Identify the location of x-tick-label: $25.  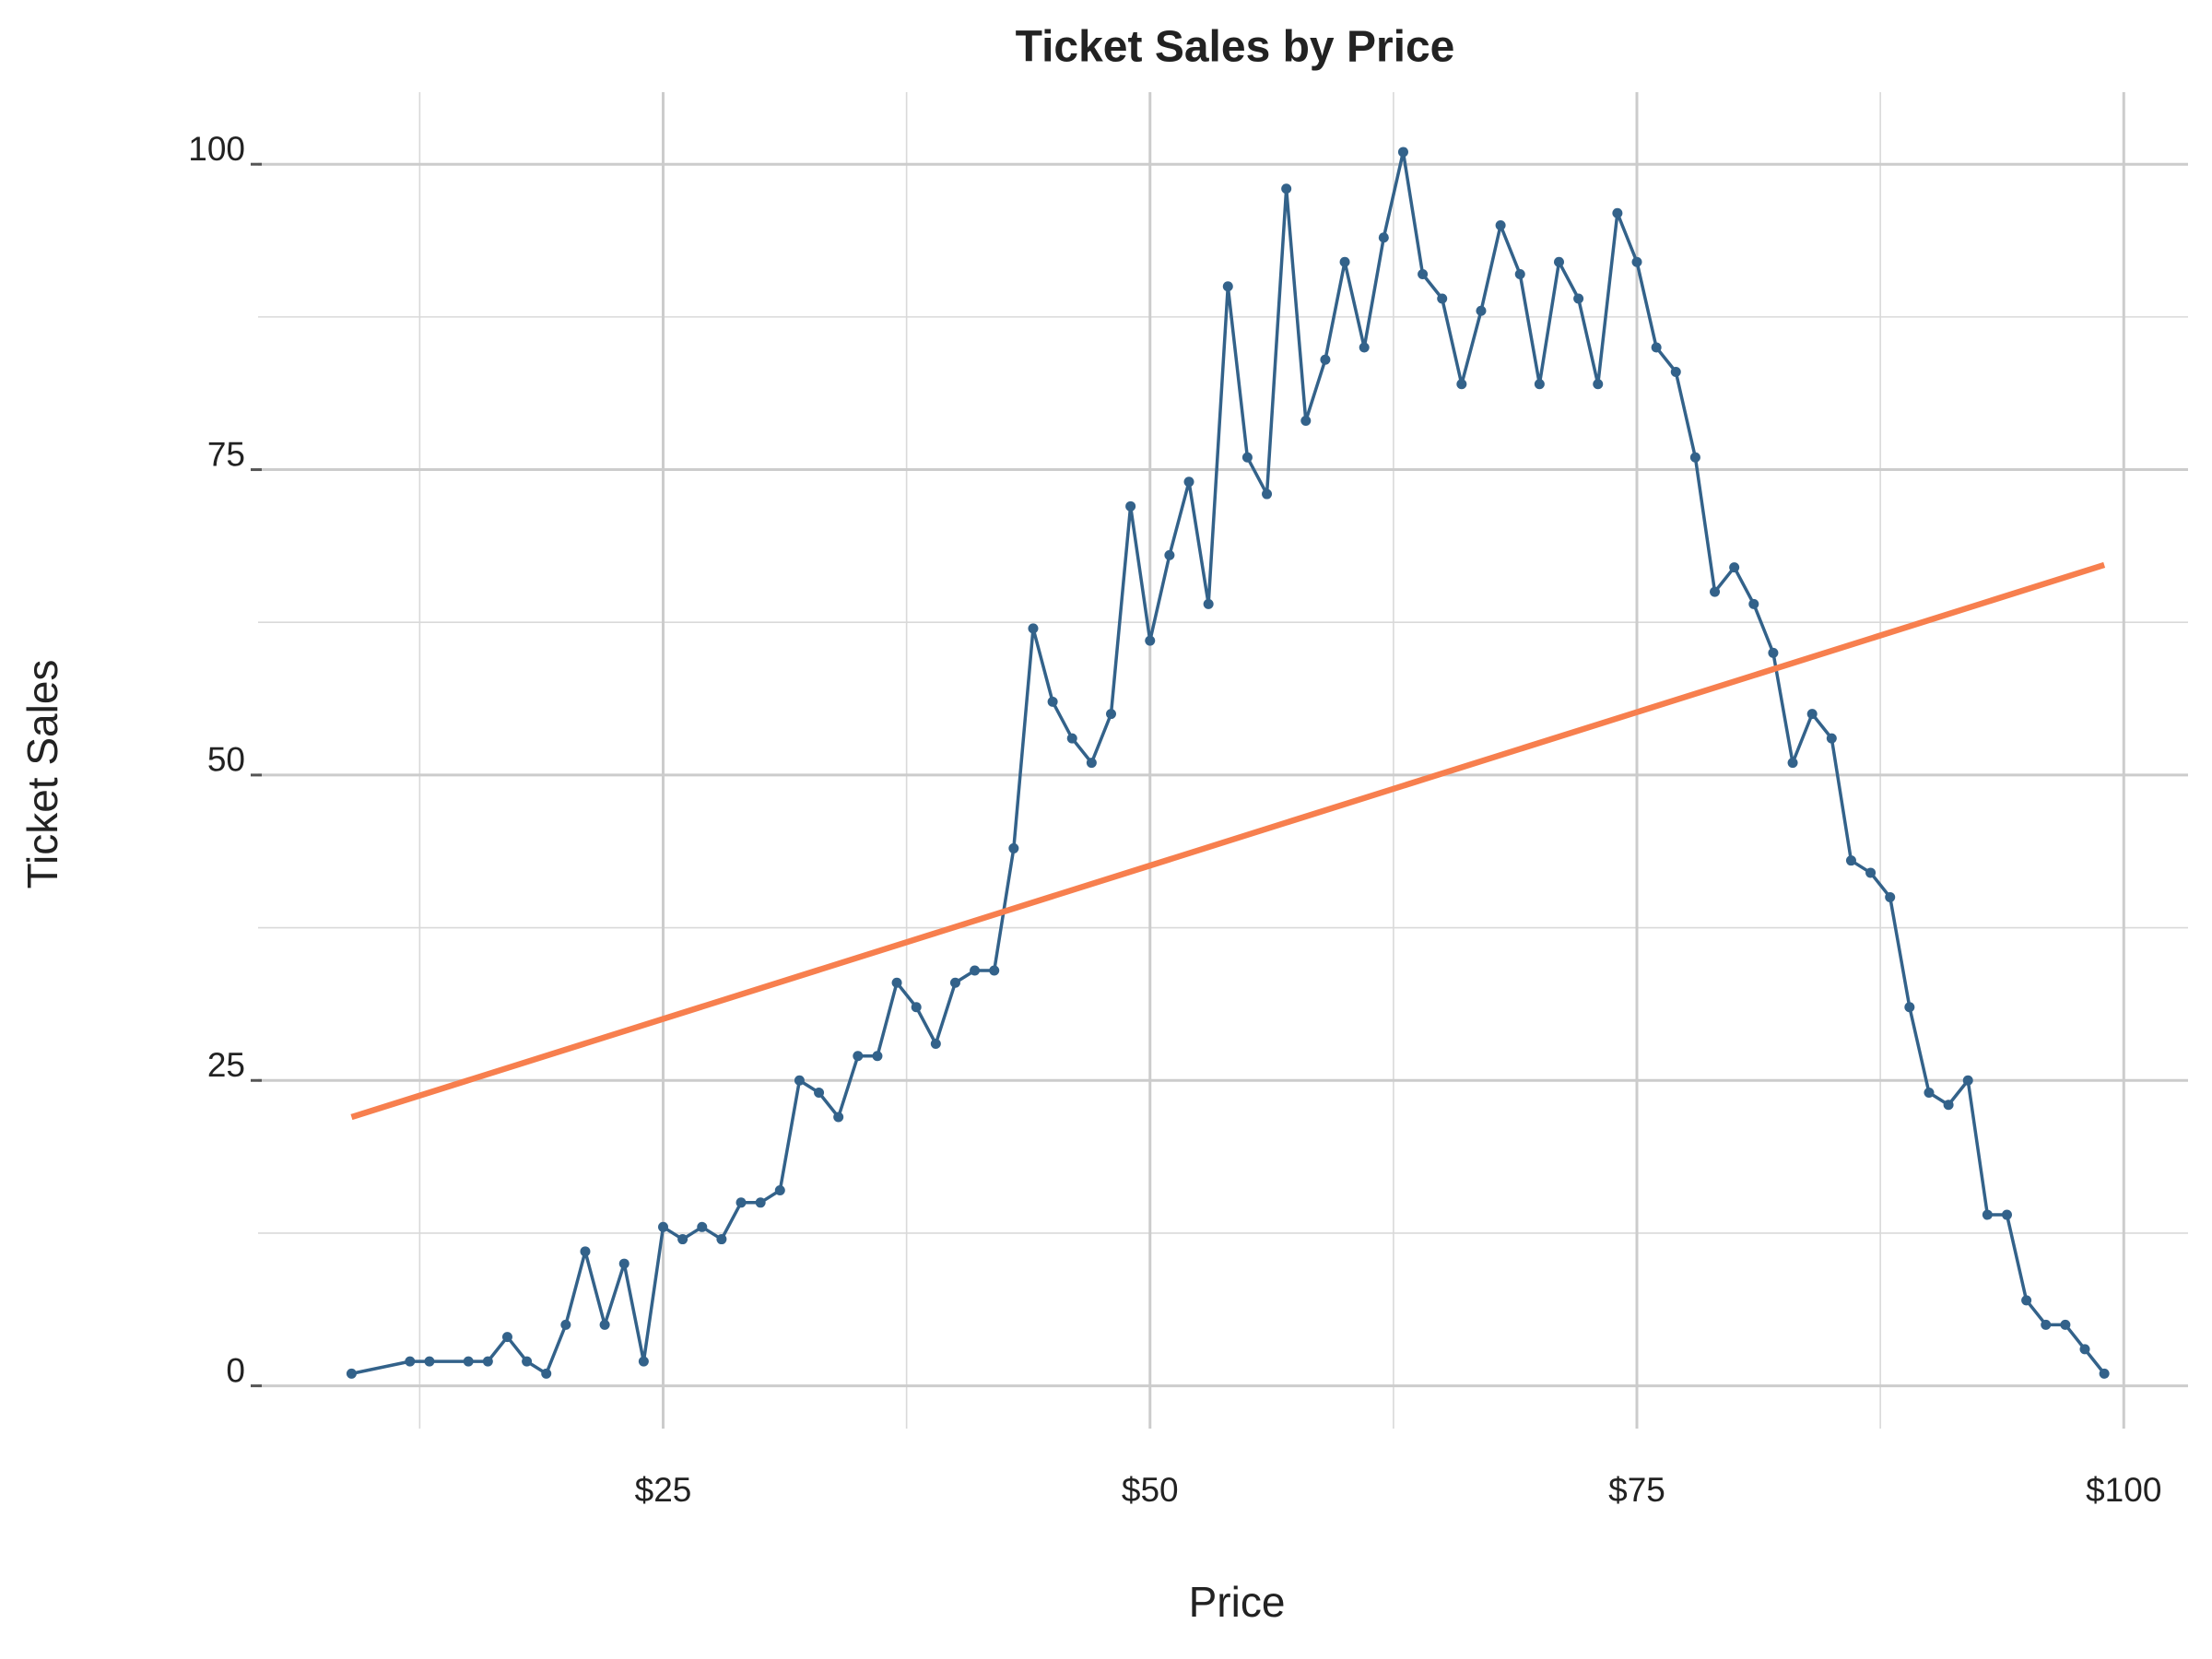
(663, 1490).